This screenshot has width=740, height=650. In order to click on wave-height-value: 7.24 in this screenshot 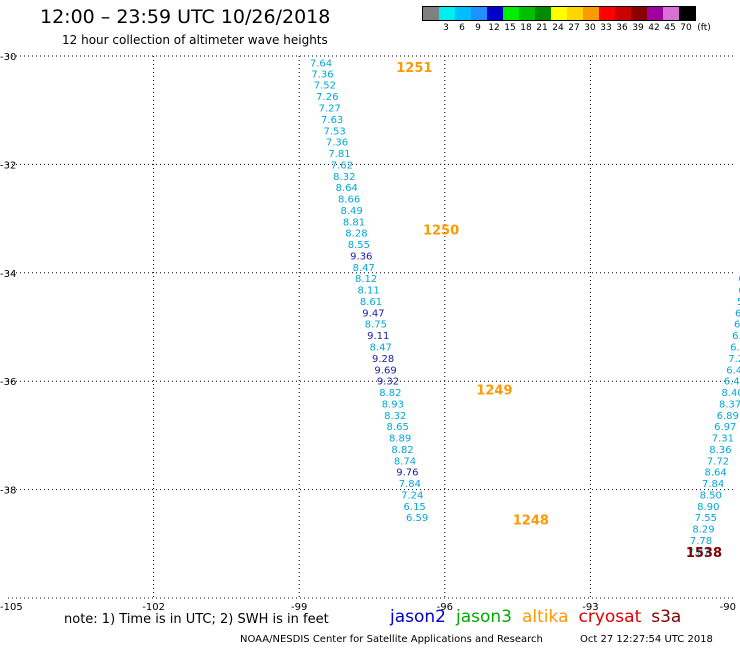, I will do `click(412, 495)`.